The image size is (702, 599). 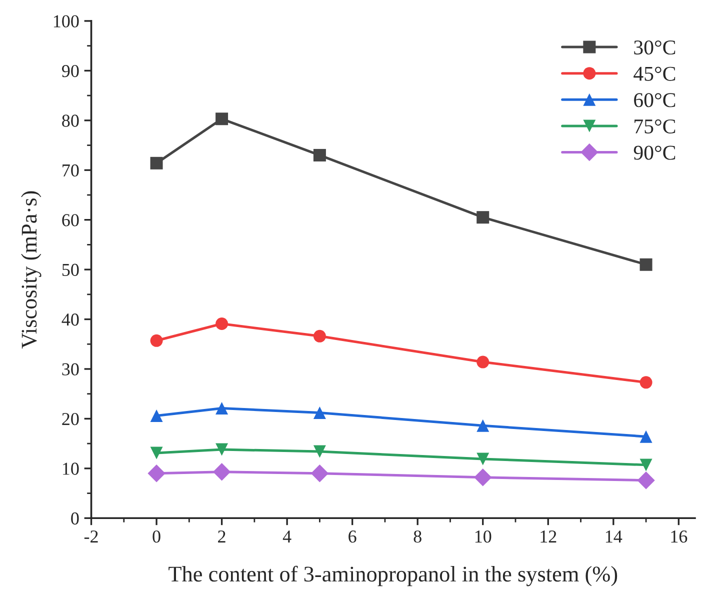 I want to click on x-tick-label: 8, so click(x=418, y=536).